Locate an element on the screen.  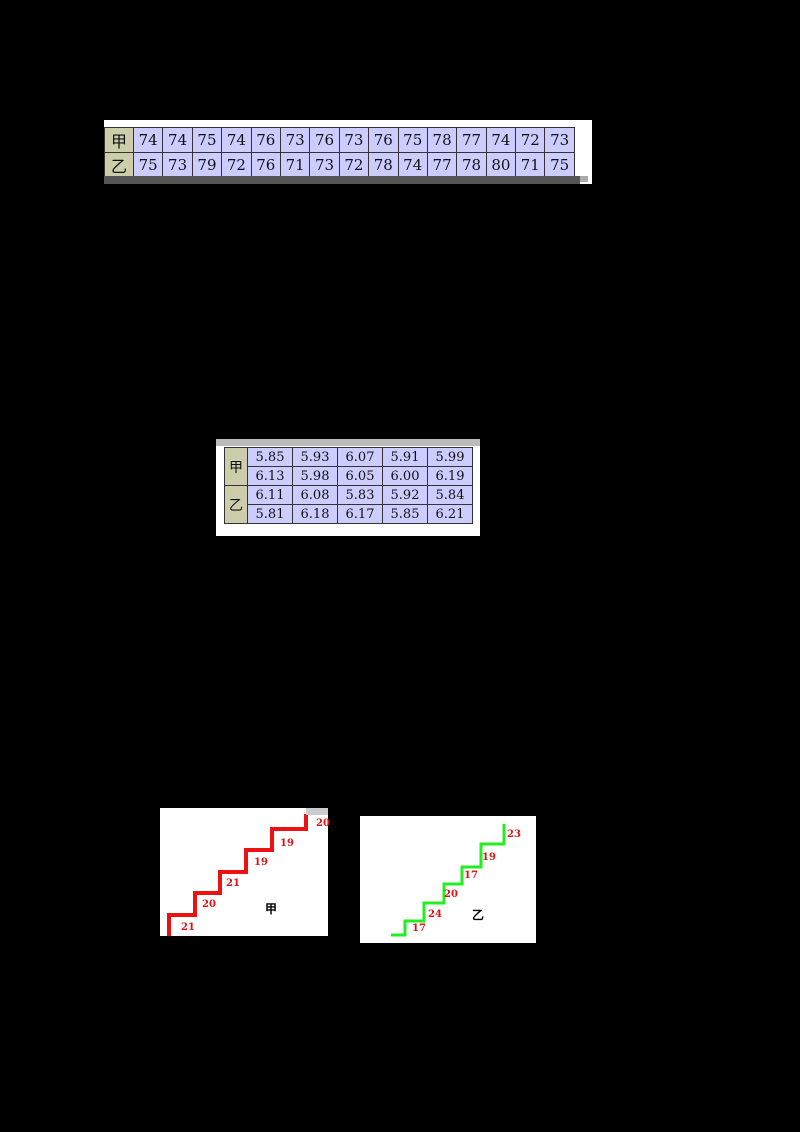
table-cell: 6.07 is located at coordinates (360, 457).